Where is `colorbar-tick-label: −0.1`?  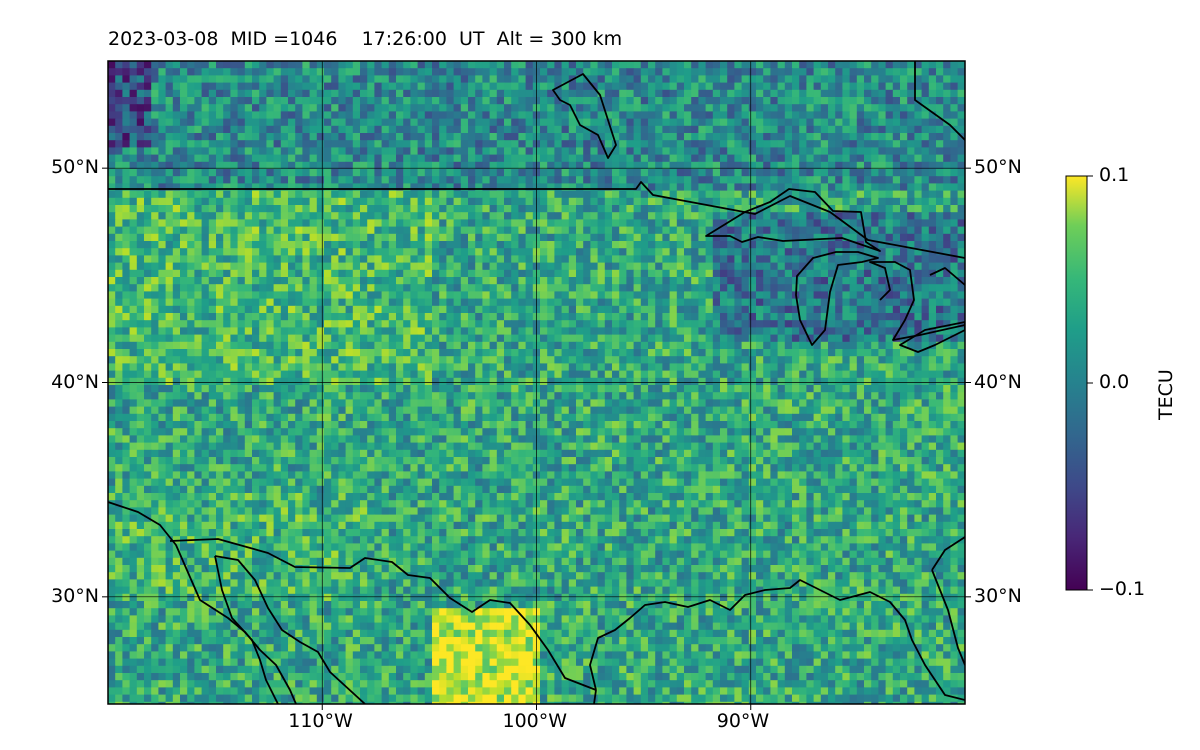 colorbar-tick-label: −0.1 is located at coordinates (1122, 589).